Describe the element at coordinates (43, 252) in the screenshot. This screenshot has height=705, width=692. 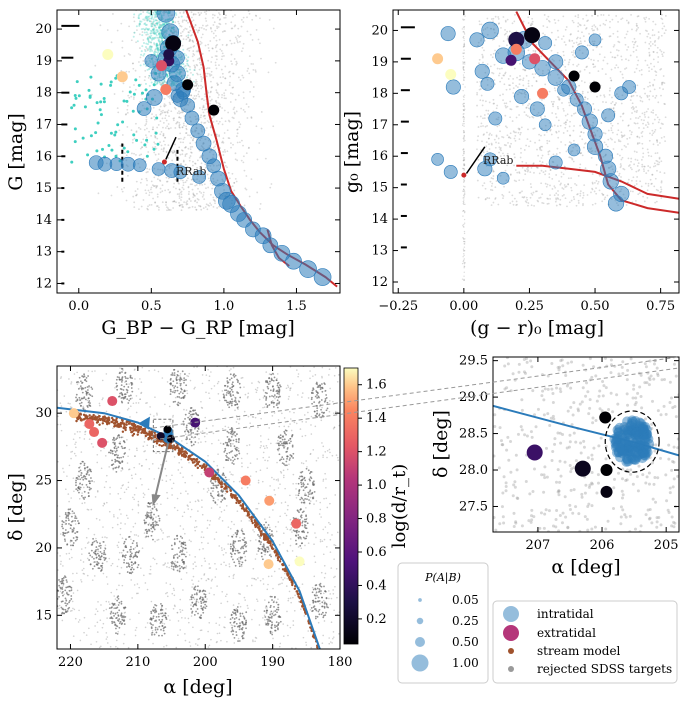
I see `gaia-cmd-ytick-label: 13` at that location.